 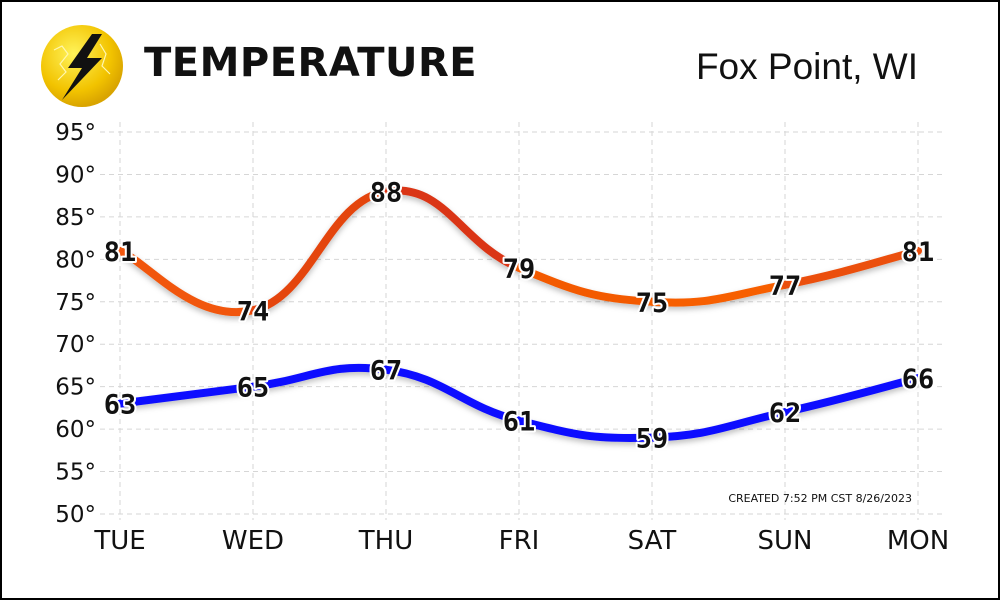 What do you see at coordinates (119, 541) in the screenshot?
I see `x-tick-label: TUE` at bounding box center [119, 541].